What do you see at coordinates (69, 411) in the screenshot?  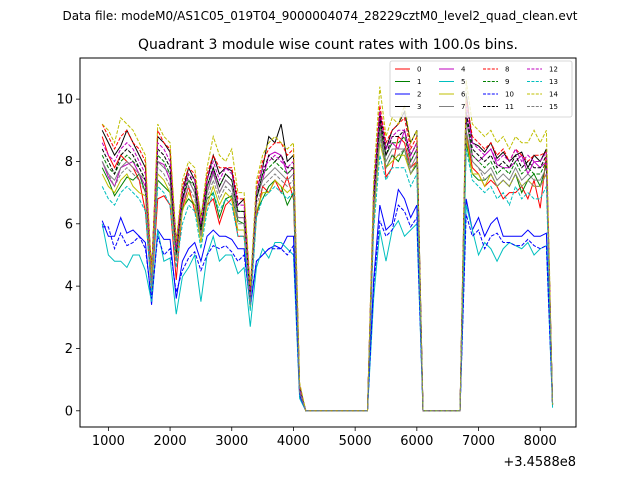 I see `y-tick-label: 0` at bounding box center [69, 411].